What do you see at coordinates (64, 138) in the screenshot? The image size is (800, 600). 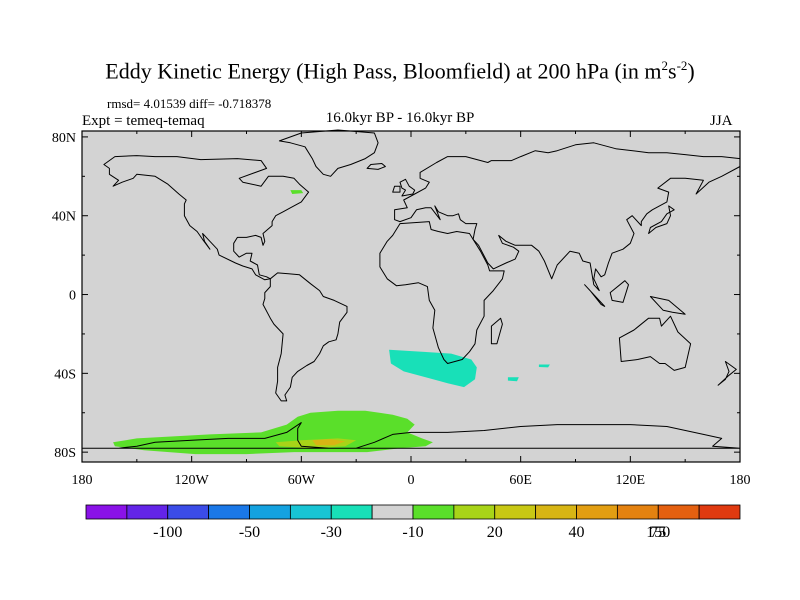 I see `lat-tick-label: 80N` at bounding box center [64, 138].